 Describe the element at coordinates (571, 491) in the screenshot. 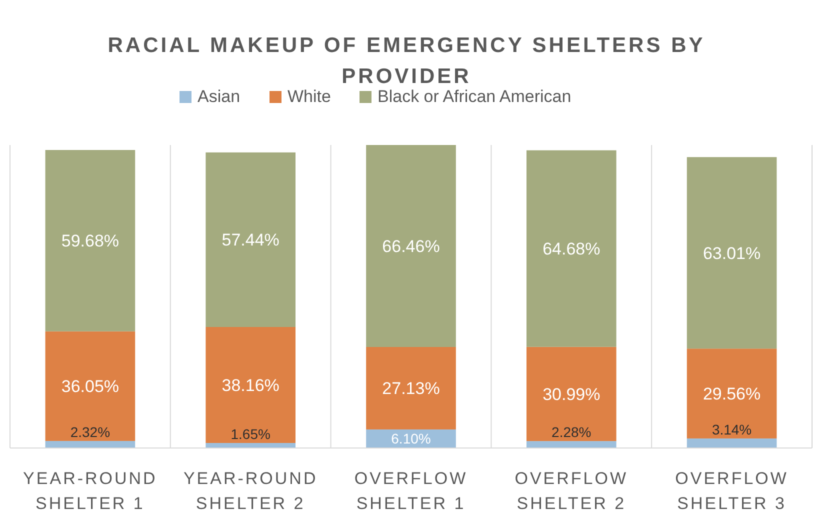

I see `x-tick-label: OVERFLOW SHELTER 2` at that location.